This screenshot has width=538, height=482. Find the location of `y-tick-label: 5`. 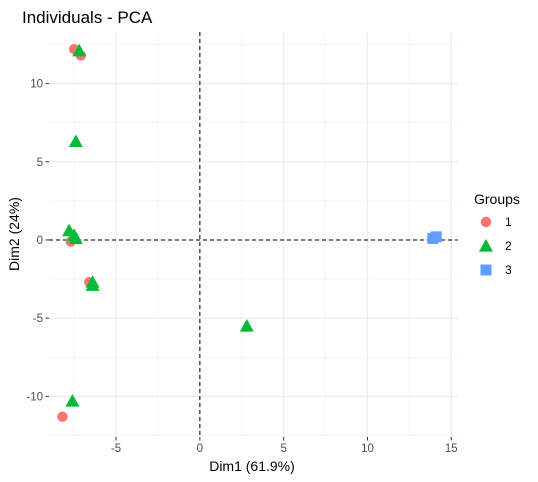

y-tick-label: 5 is located at coordinates (40, 163).